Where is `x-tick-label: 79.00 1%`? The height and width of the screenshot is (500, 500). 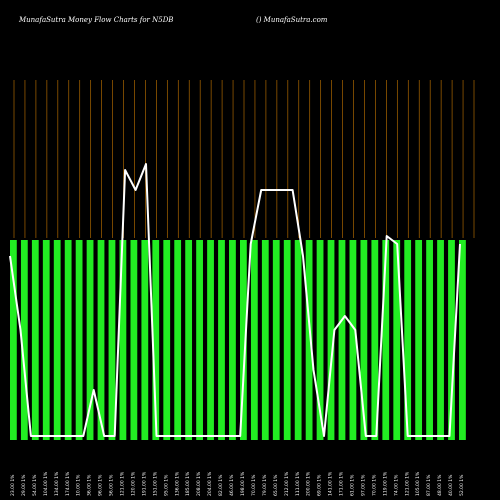
x-tick-label: 79.00 1% is located at coordinates (265, 485).